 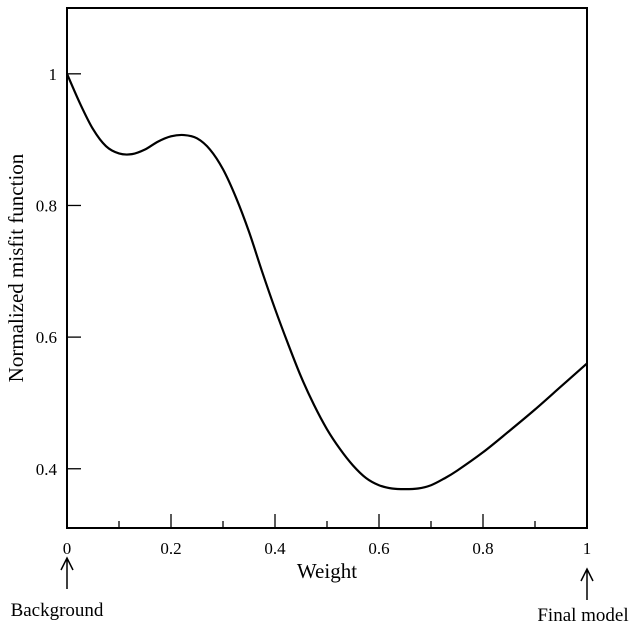 I want to click on x-tick-label: 0.2, so click(x=170, y=548).